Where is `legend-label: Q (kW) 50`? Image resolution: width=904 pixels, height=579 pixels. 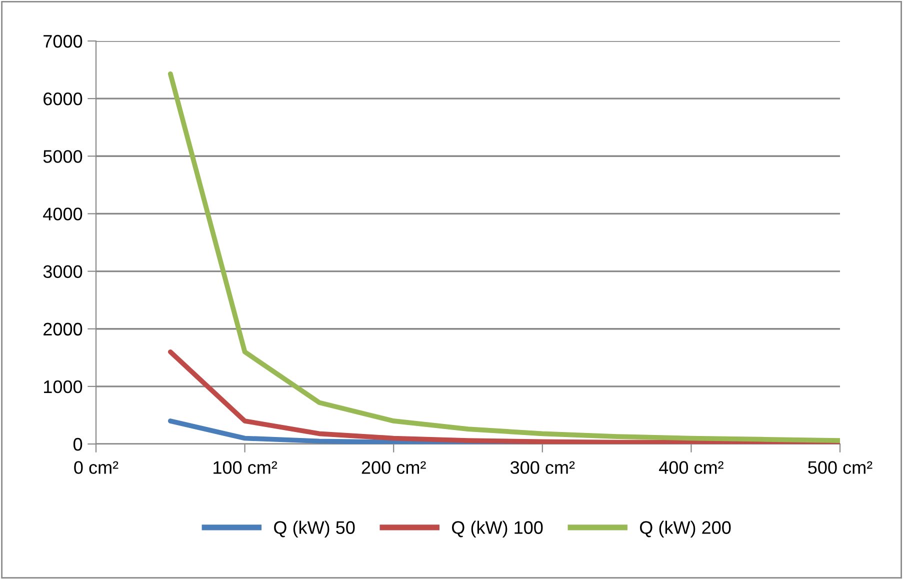 legend-label: Q (kW) 50 is located at coordinates (314, 529).